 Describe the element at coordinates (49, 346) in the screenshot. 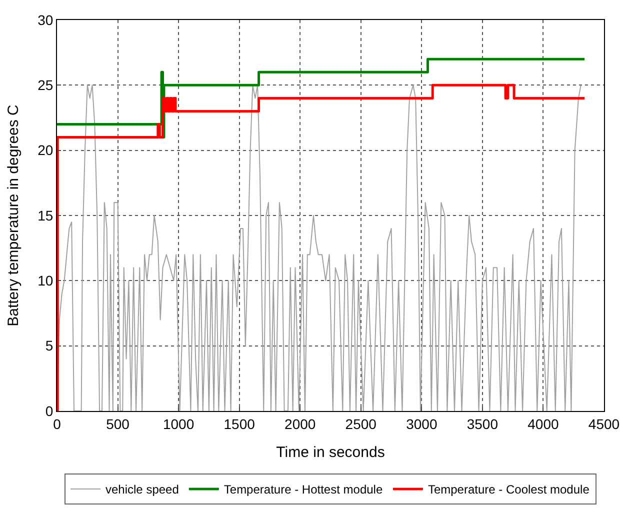

I see `y-tick-label: 5` at that location.